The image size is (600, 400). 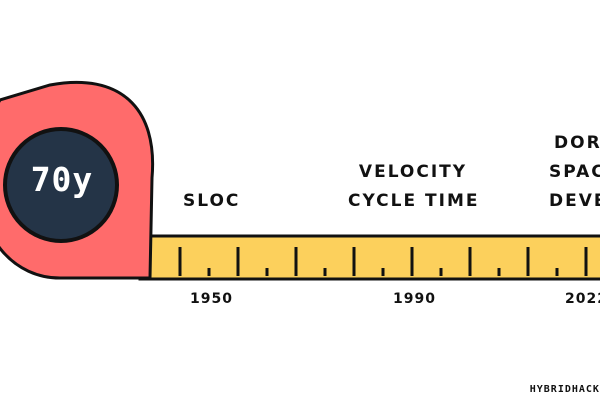 I want to click on metric-velocity: VELOCITY, so click(x=413, y=172).